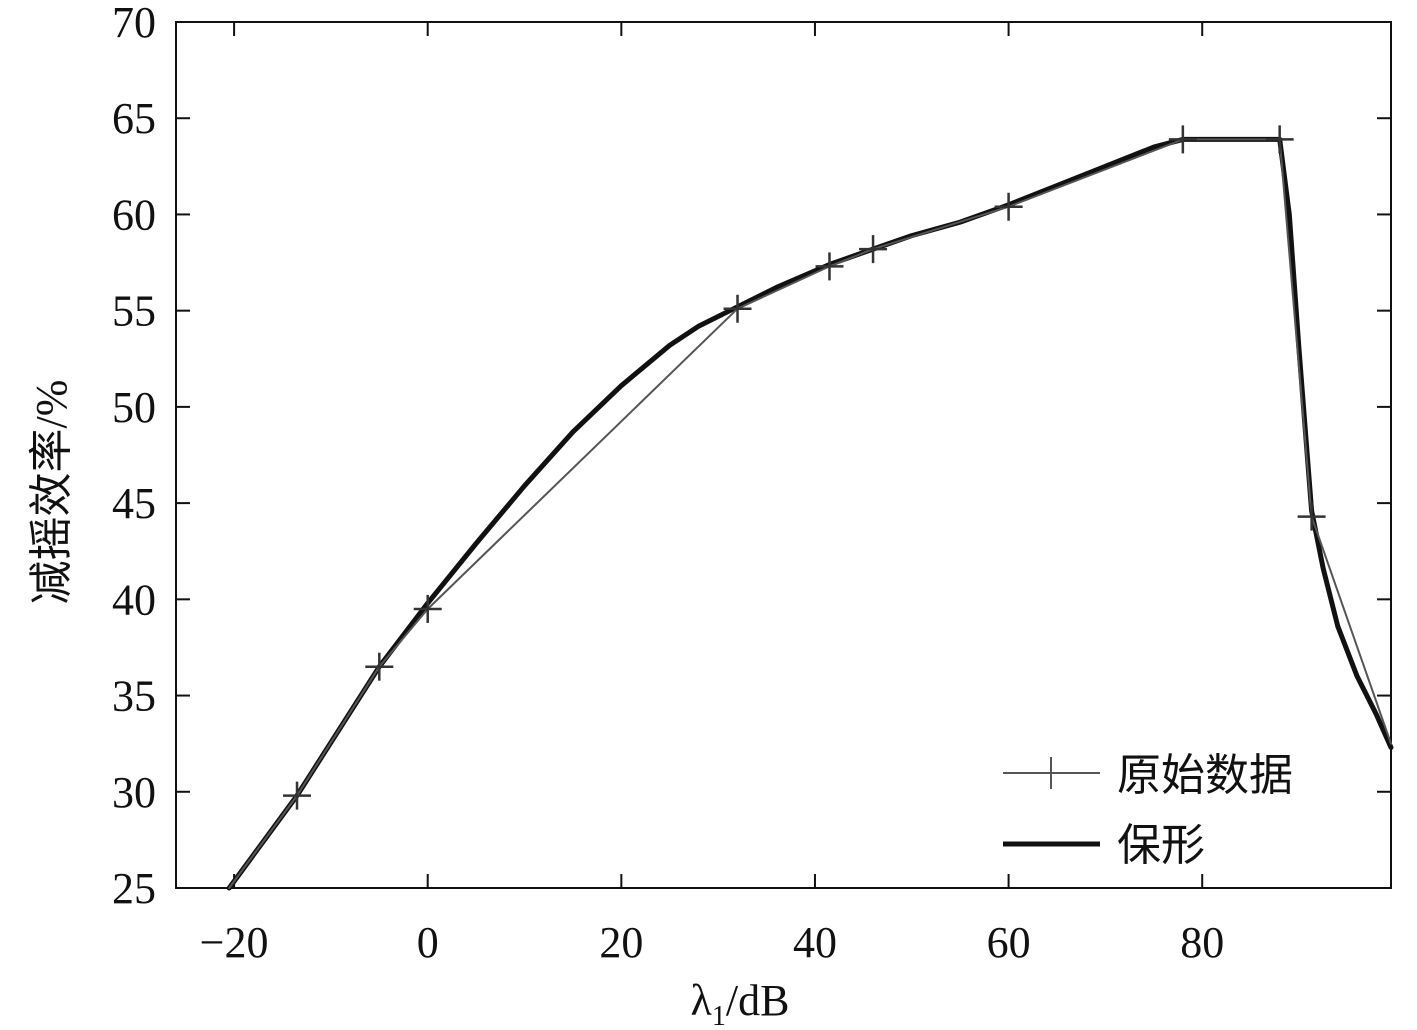 This screenshot has height=1030, width=1417. Describe the element at coordinates (134, 214) in the screenshot. I see `y-tick-label: 60` at that location.